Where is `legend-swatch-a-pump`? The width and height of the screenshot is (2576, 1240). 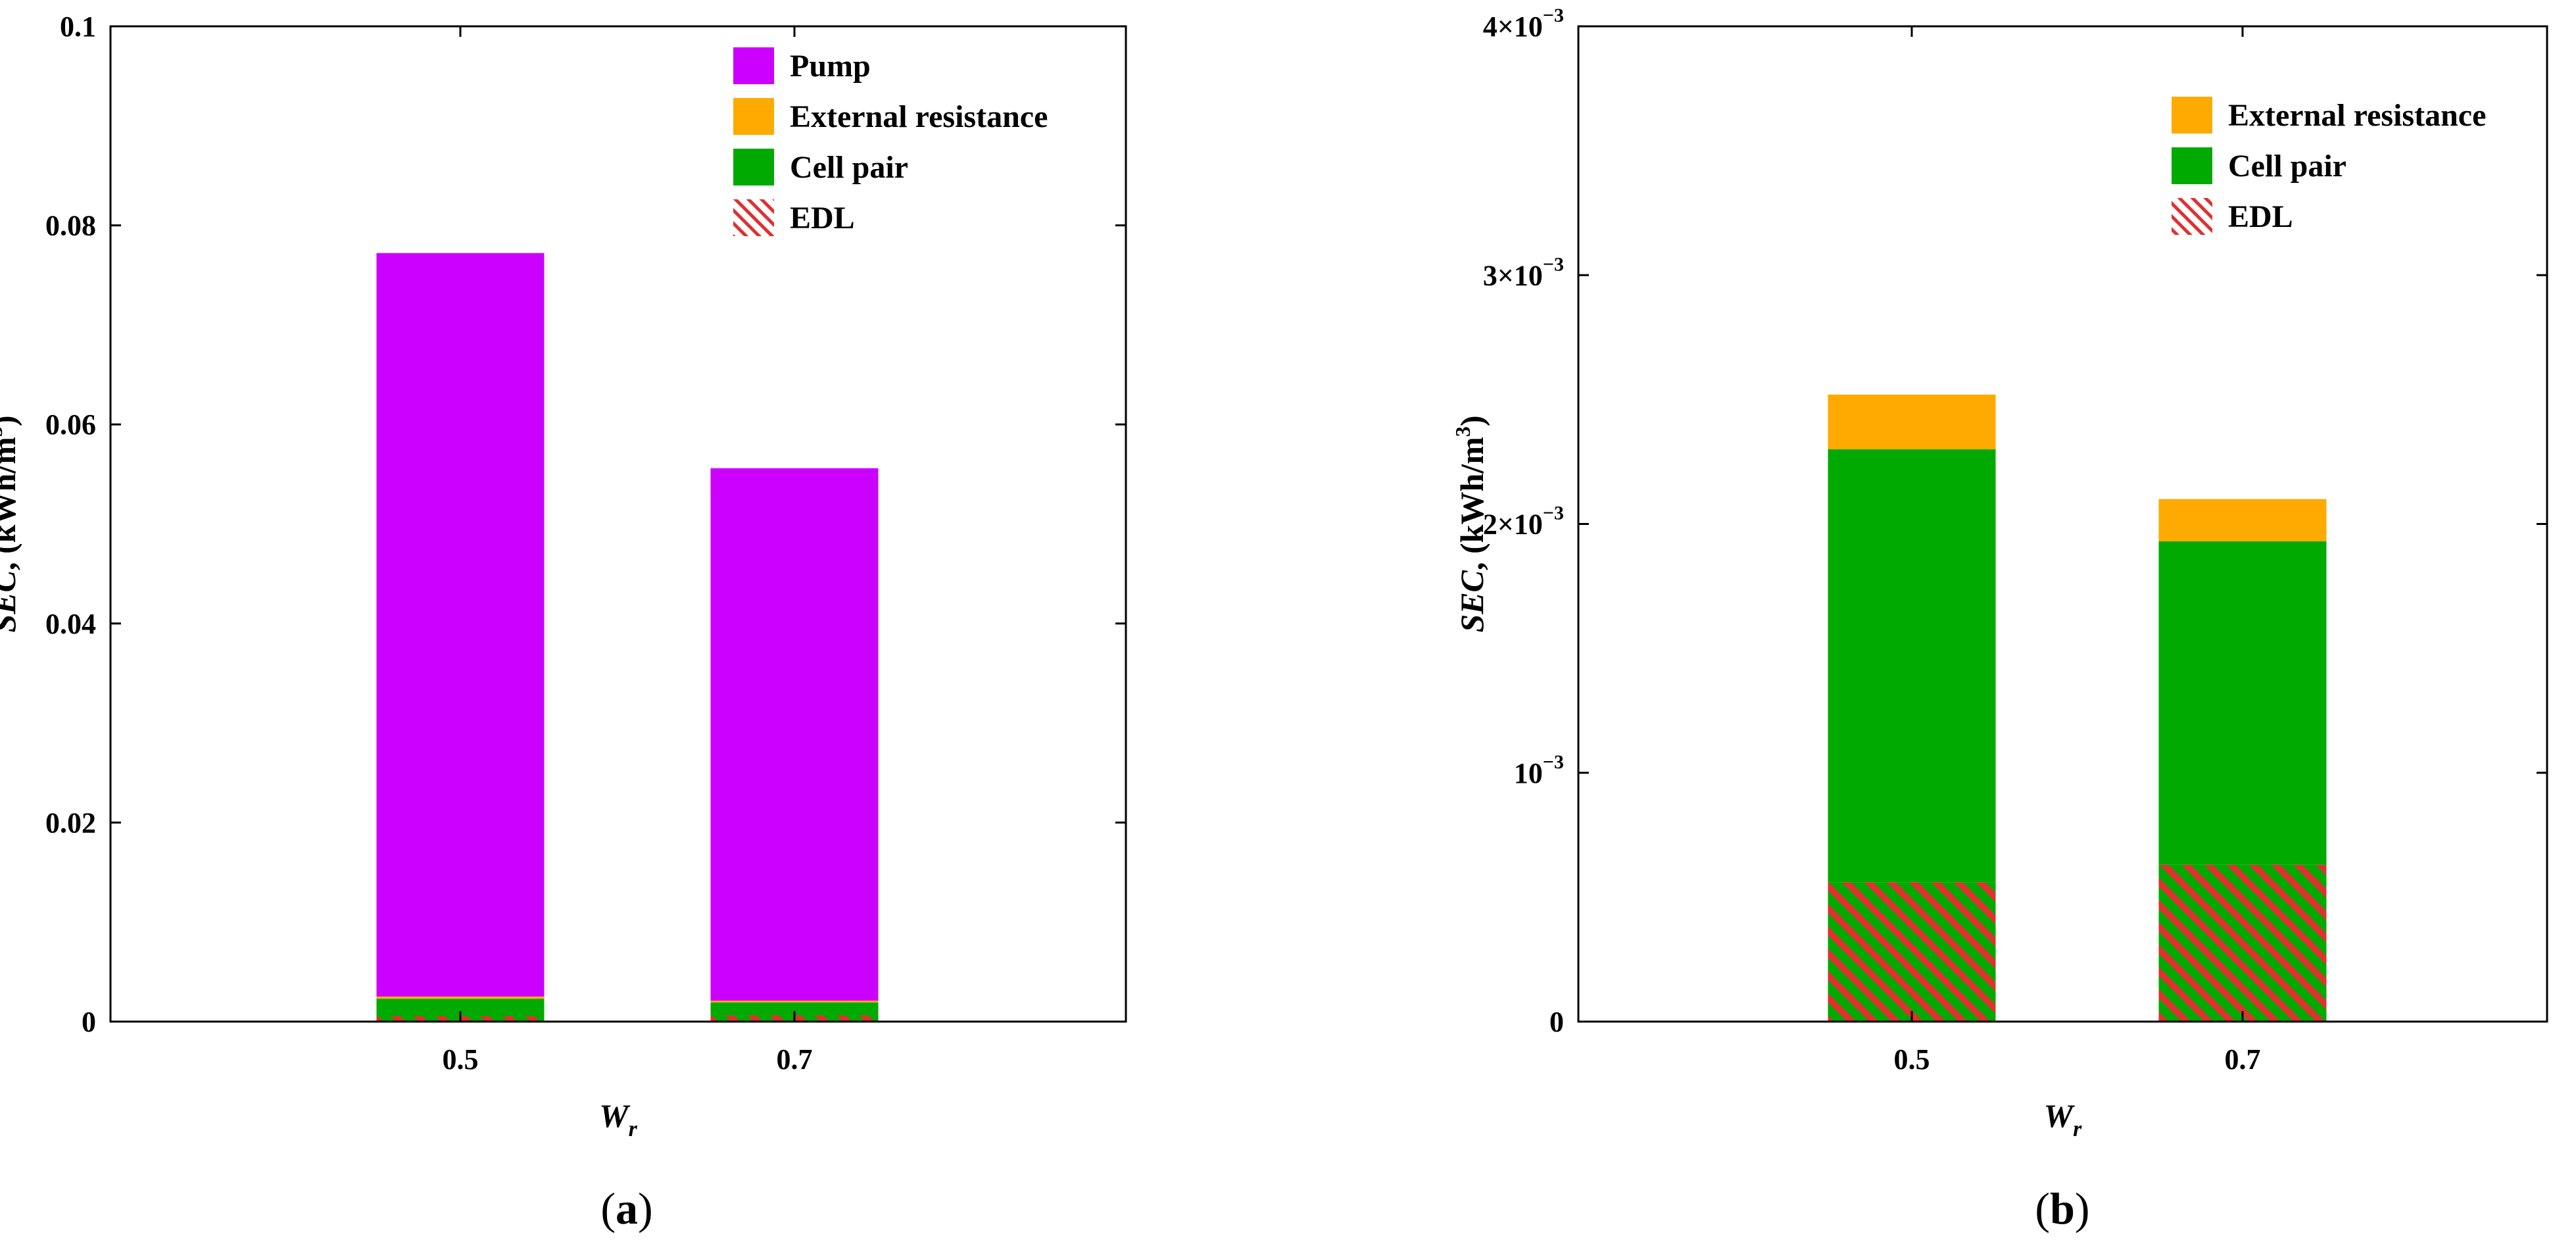
legend-swatch-a-pump is located at coordinates (754, 65).